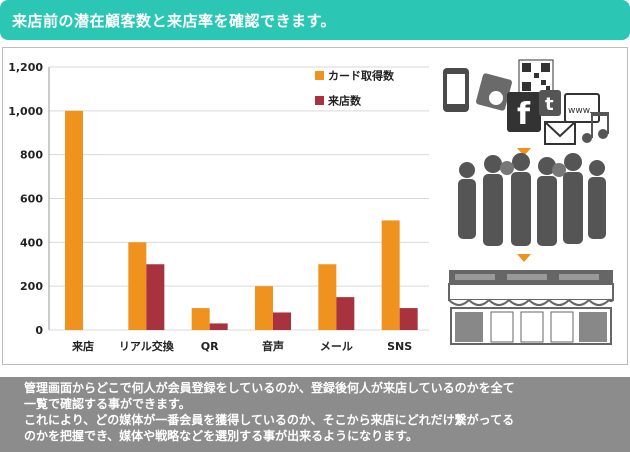 The image size is (630, 452). I want to click on music-player-icon, so click(494, 92).